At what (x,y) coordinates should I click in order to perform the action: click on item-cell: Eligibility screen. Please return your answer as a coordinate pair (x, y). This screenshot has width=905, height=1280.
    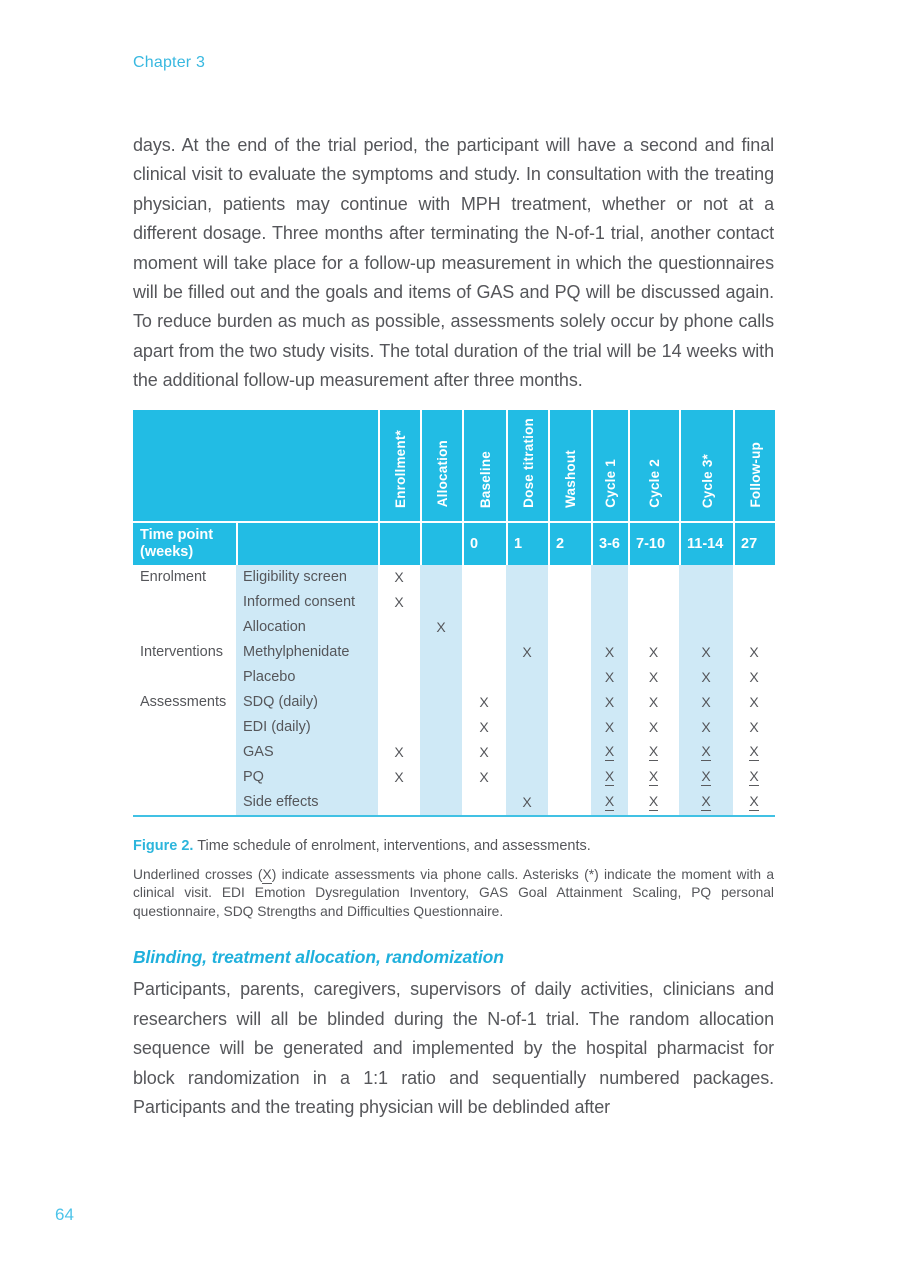
    Looking at the image, I should click on (307, 577).